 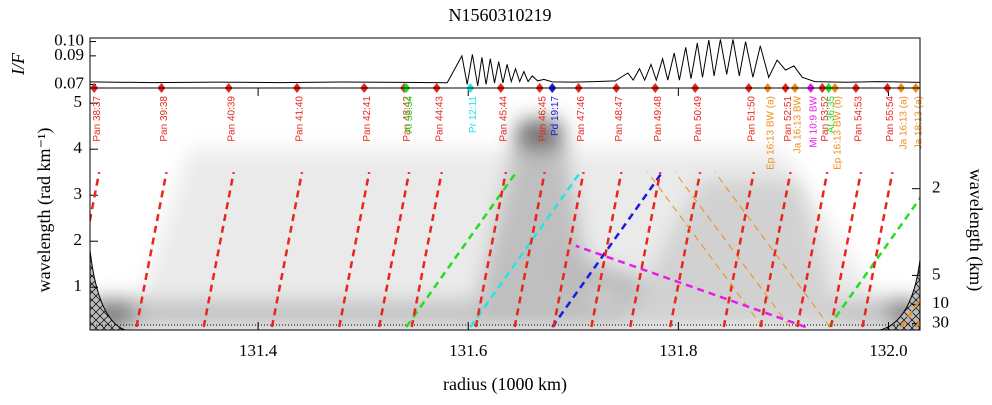 I want to click on resonance-label: At 36:35, so click(x=831, y=115).